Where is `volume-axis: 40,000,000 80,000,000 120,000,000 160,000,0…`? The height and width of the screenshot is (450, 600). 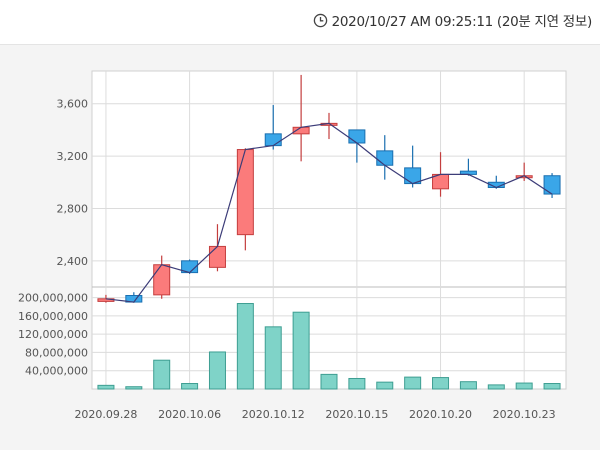 volume-axis: 40,000,000 80,000,000 120,000,000 160,000,0… is located at coordinates (53, 335).